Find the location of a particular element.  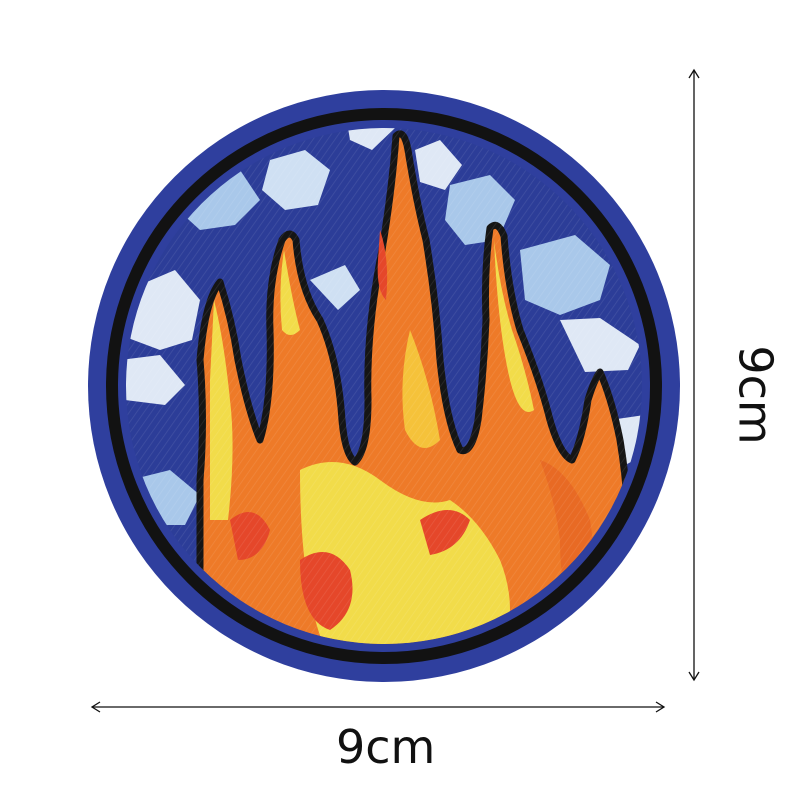

height-label: 9cm is located at coordinates (755, 395).